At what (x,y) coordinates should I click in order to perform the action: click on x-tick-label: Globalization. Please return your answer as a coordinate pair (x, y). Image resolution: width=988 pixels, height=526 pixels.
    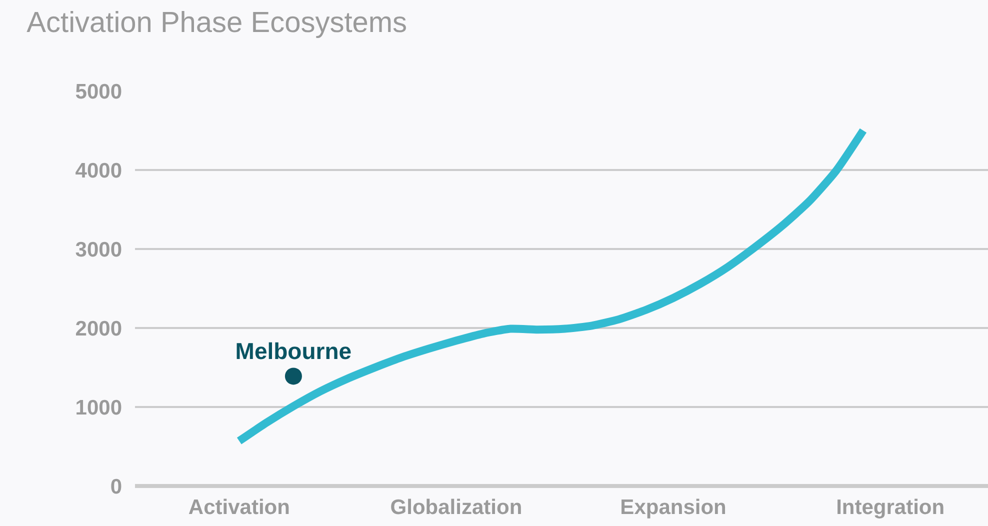
    Looking at the image, I should click on (456, 507).